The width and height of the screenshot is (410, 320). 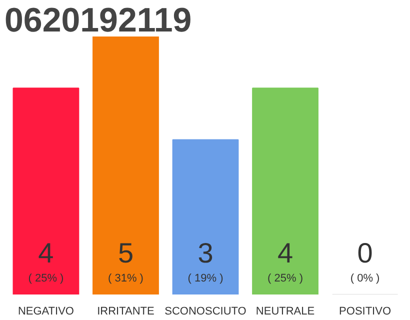 What do you see at coordinates (205, 312) in the screenshot?
I see `x-tick-label: SCONOSCIUTO` at bounding box center [205, 312].